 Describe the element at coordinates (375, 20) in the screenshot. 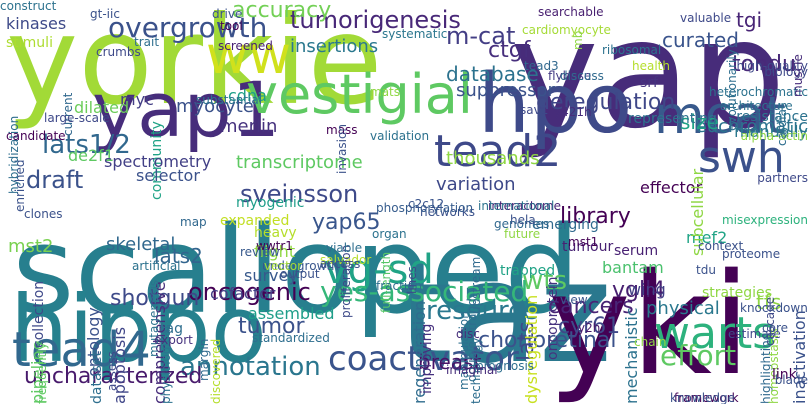

I see `cloud-word: tumorigenesis` at that location.